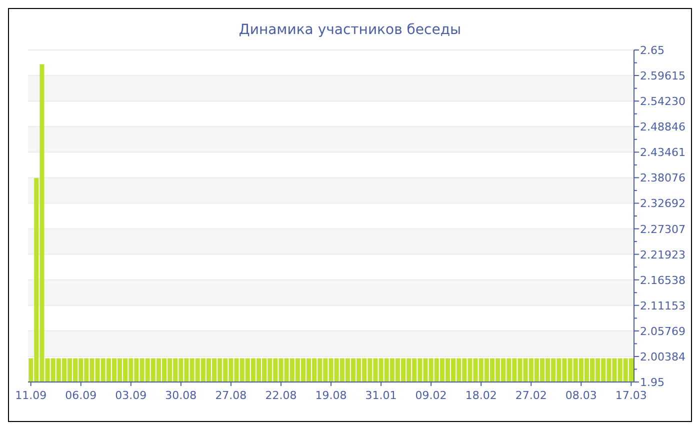 This screenshot has width=700, height=430. I want to click on x-tick-label: 31.01, so click(381, 395).